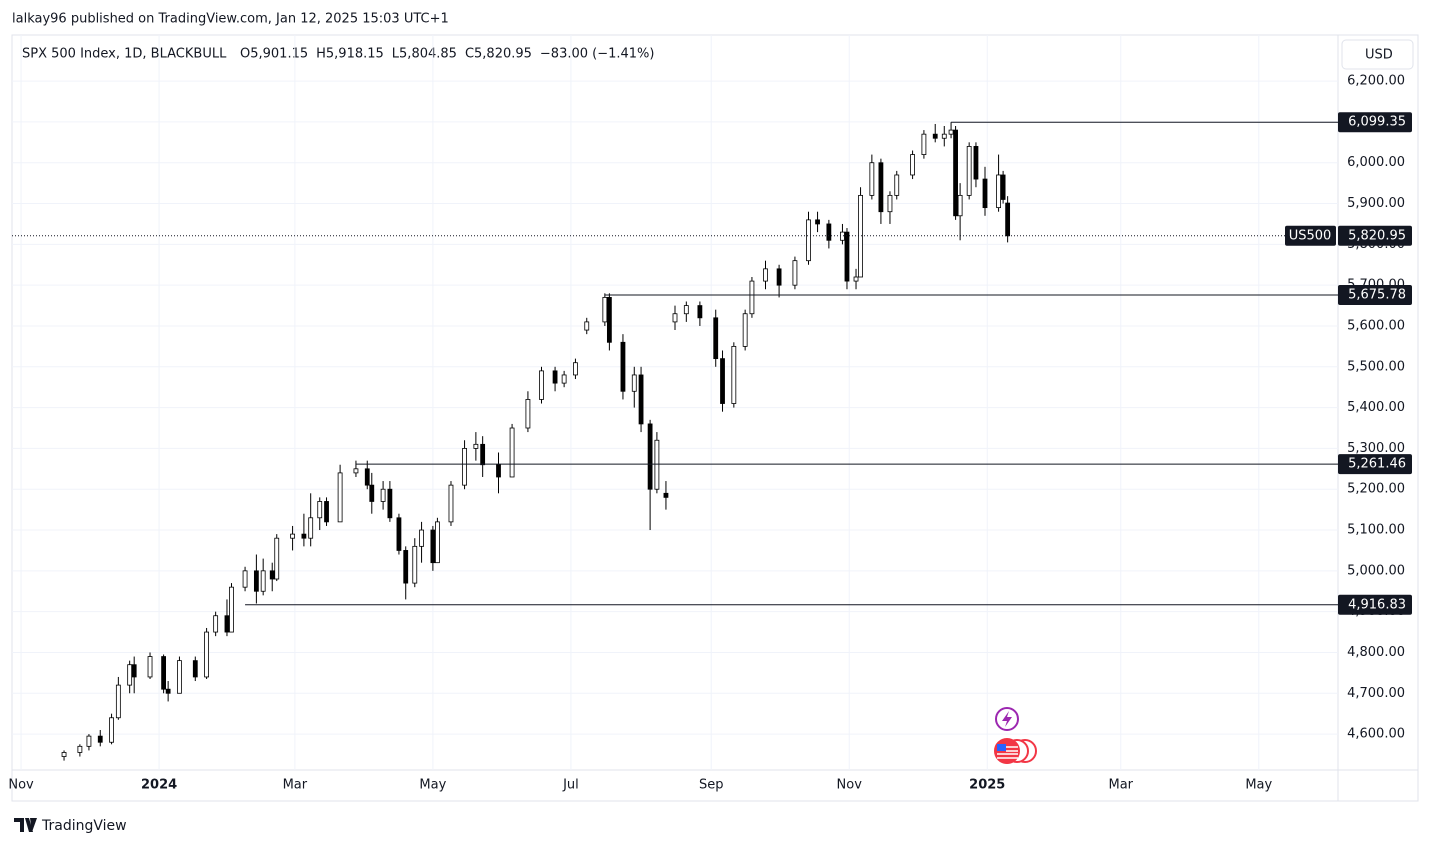 The image size is (1431, 850). Describe the element at coordinates (498, 54) in the screenshot. I see `legend-item: C5,820.95` at that location.